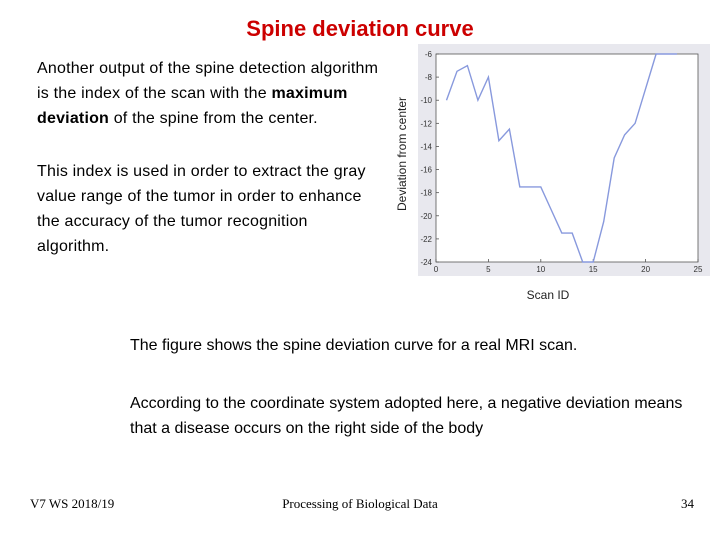  What do you see at coordinates (429, 77) in the screenshot?
I see `y-tick-label: -8` at bounding box center [429, 77].